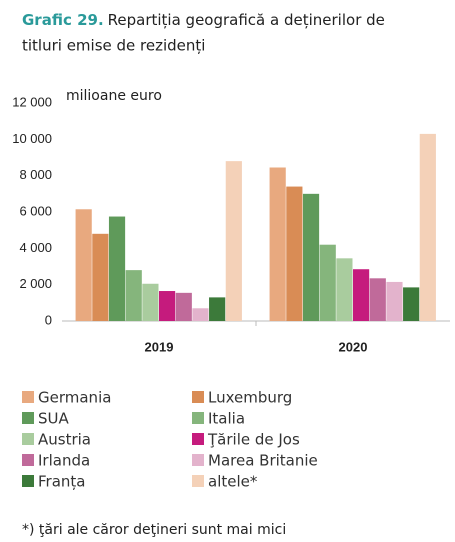 This screenshot has height=542, width=455. I want to click on legend-label: Luxemburg, so click(250, 398).